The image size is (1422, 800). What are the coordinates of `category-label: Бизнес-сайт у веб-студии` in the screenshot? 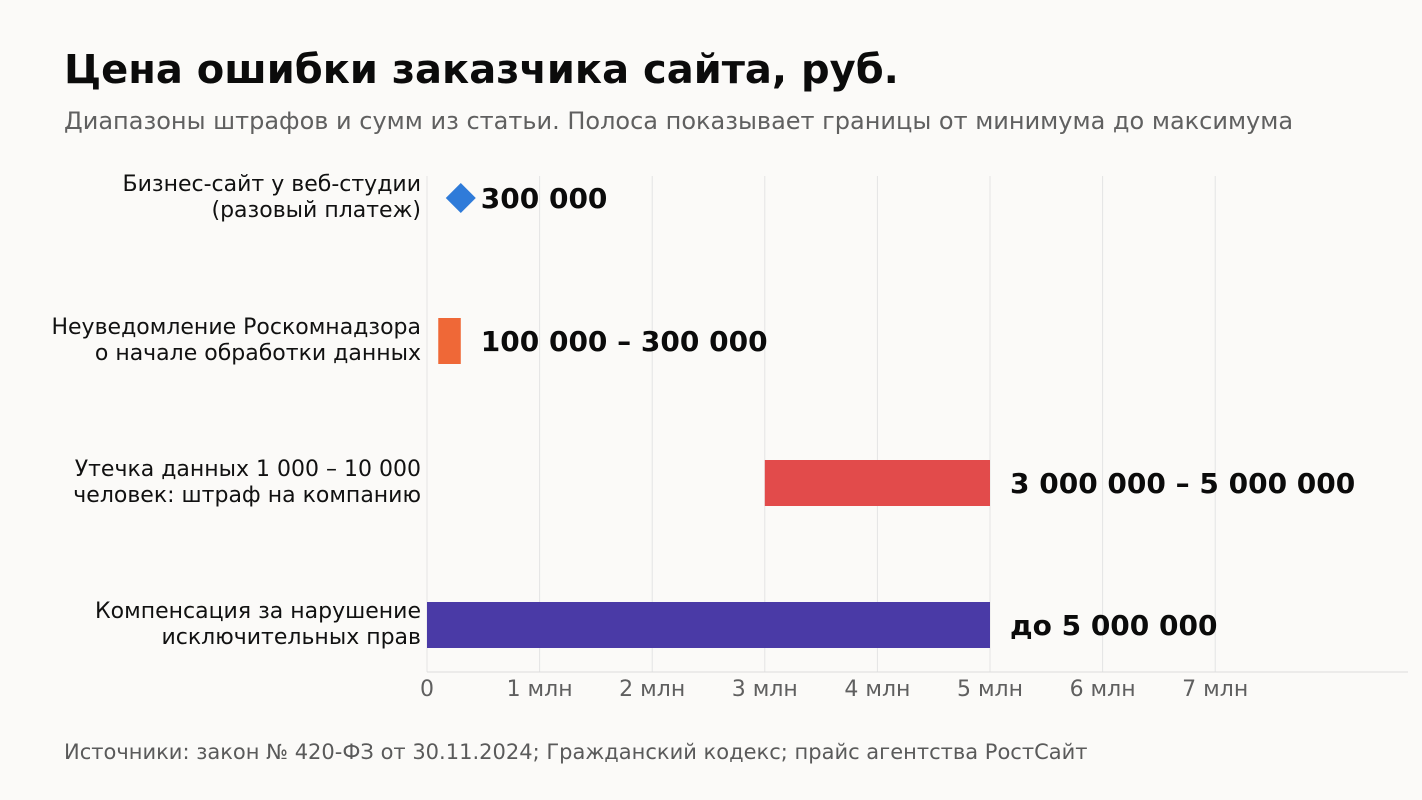 It's located at (272, 184).